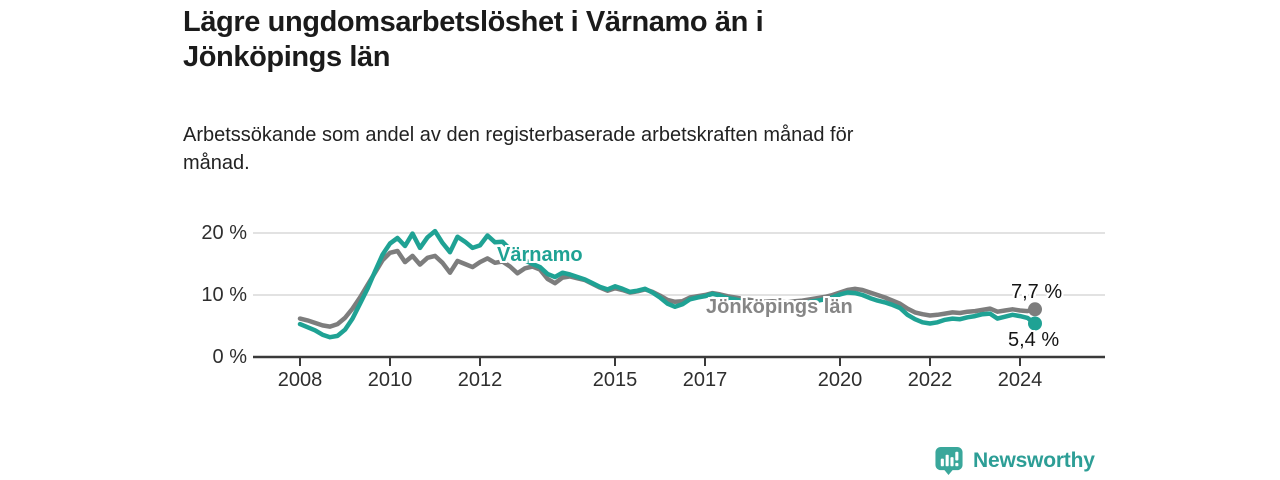  I want to click on end-value-label-jonkopings-lan: 7,7 %, so click(1037, 292).